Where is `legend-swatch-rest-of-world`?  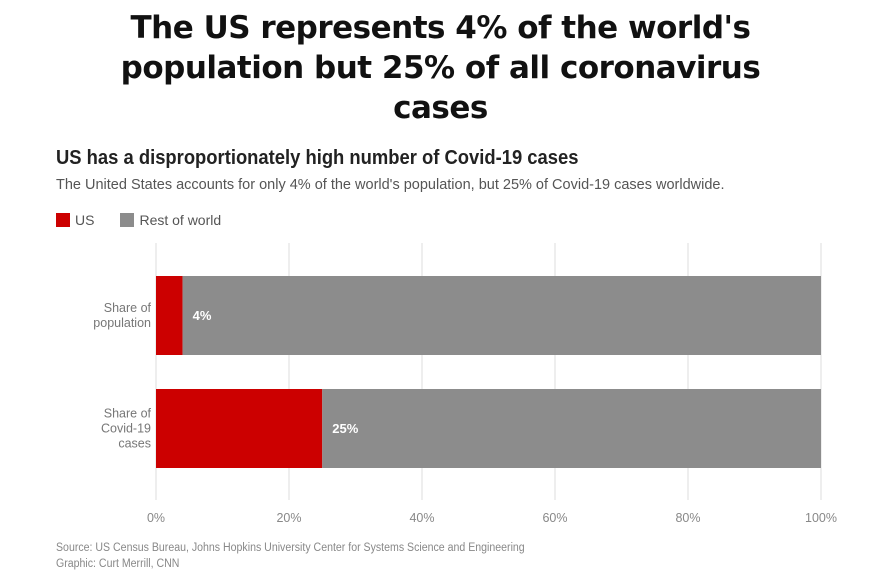
legend-swatch-rest-of-world is located at coordinates (127, 220).